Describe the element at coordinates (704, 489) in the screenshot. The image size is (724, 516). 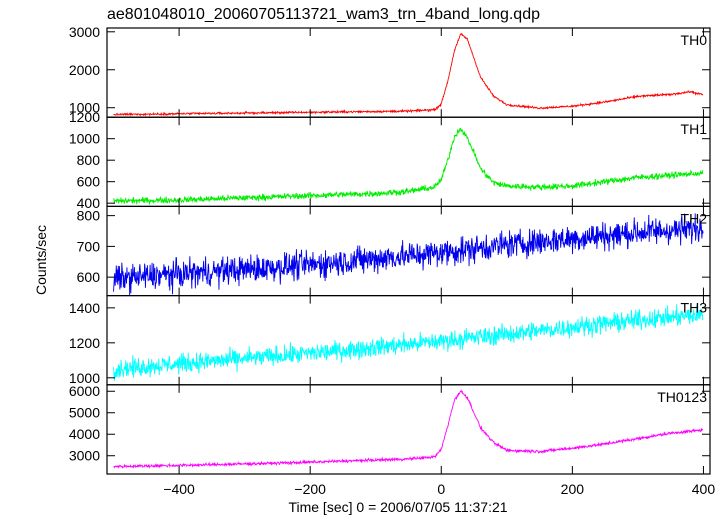
I see `x-tick-label: 400` at that location.